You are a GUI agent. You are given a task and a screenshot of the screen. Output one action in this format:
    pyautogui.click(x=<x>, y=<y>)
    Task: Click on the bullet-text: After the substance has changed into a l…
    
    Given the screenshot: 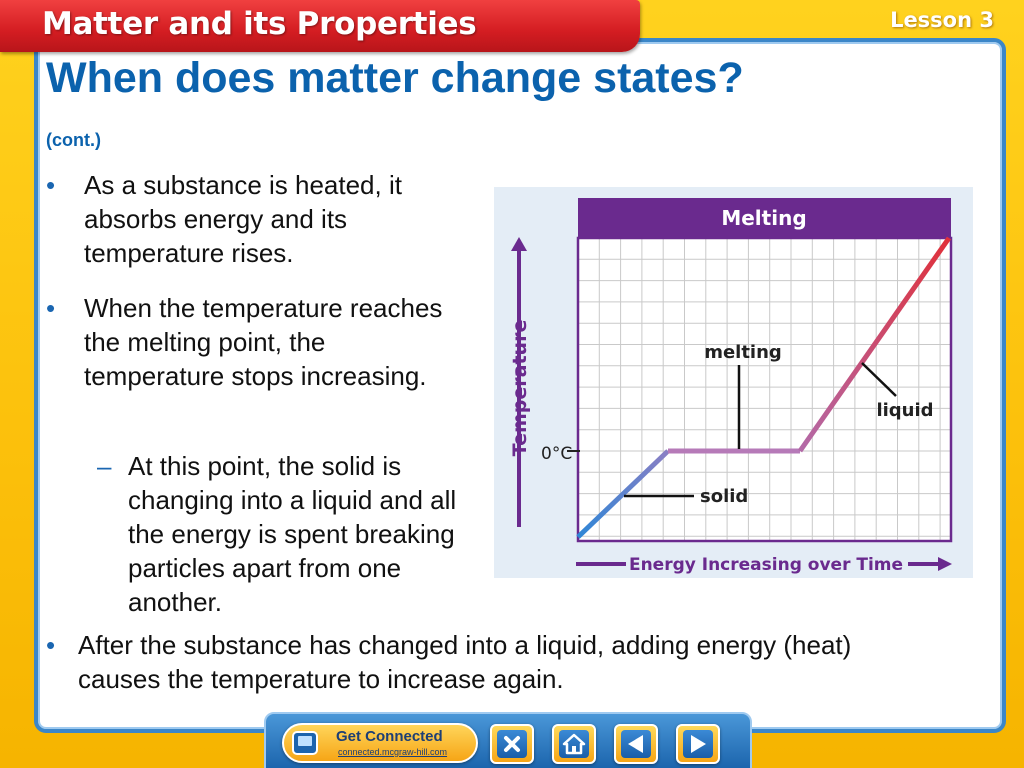 What is the action you would take?
    pyautogui.click(x=465, y=662)
    